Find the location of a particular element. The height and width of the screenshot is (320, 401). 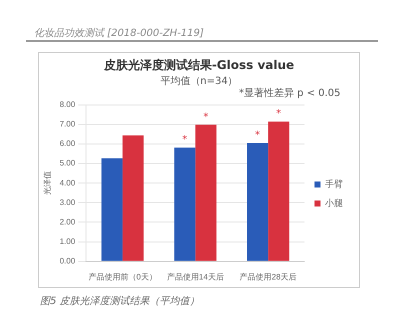

text: 化妆品功效测试 [2018-000-ZH-119] is located at coordinates (119, 33).